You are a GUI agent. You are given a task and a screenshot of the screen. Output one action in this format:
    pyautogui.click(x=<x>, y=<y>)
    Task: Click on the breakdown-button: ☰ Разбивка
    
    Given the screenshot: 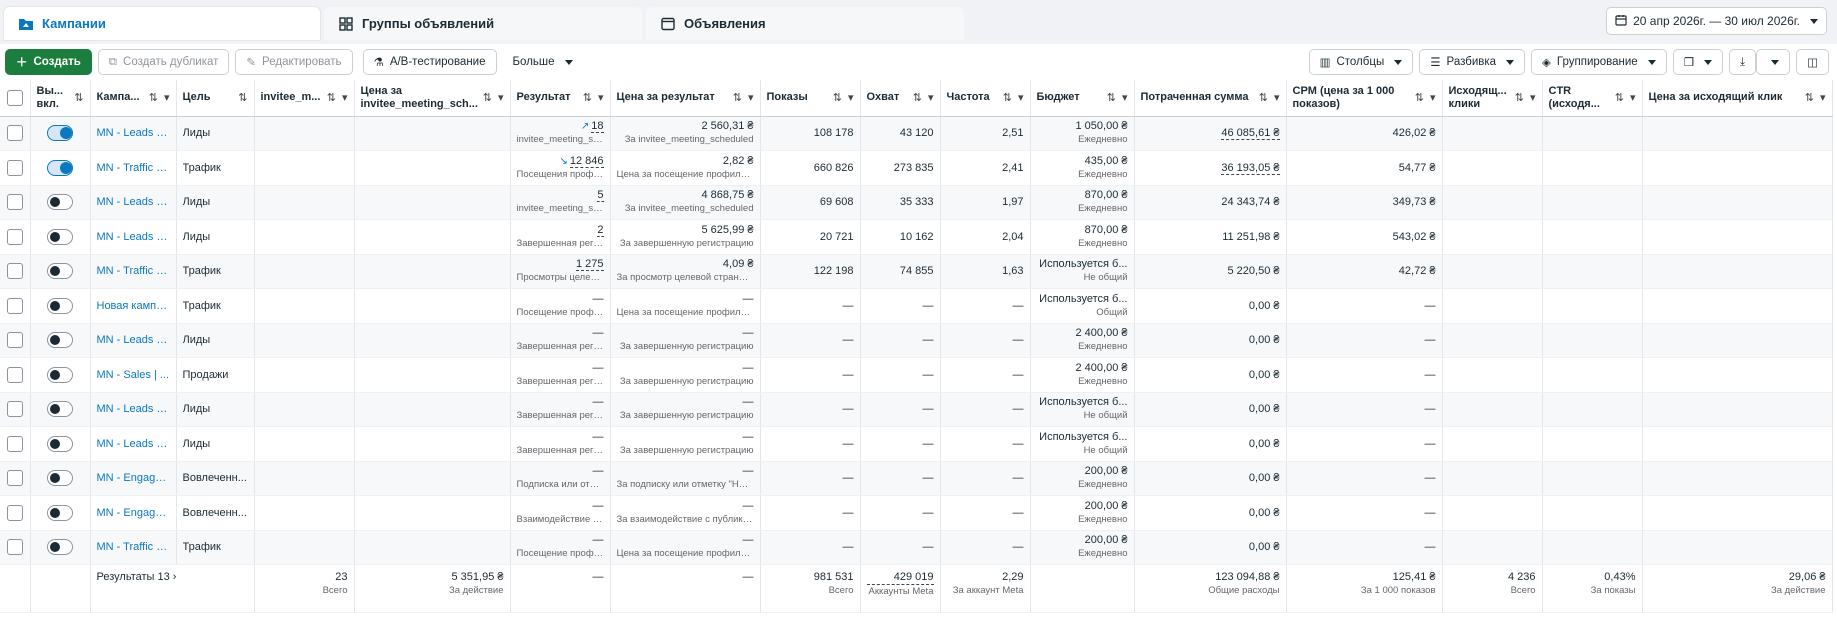 What is the action you would take?
    pyautogui.click(x=1472, y=62)
    